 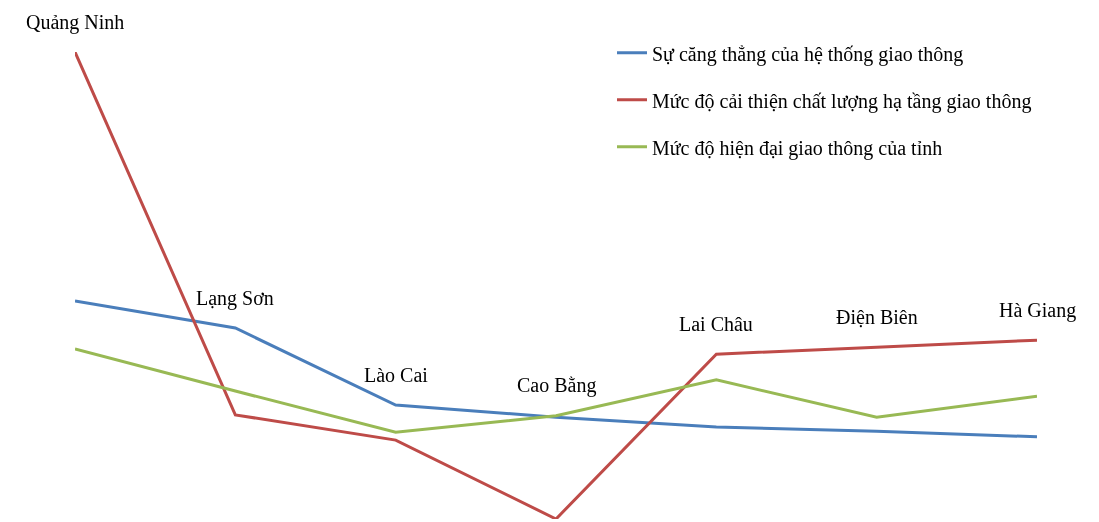 I want to click on legend-label: Sự căng thẳng của hệ thống giao thông, so click(x=808, y=54).